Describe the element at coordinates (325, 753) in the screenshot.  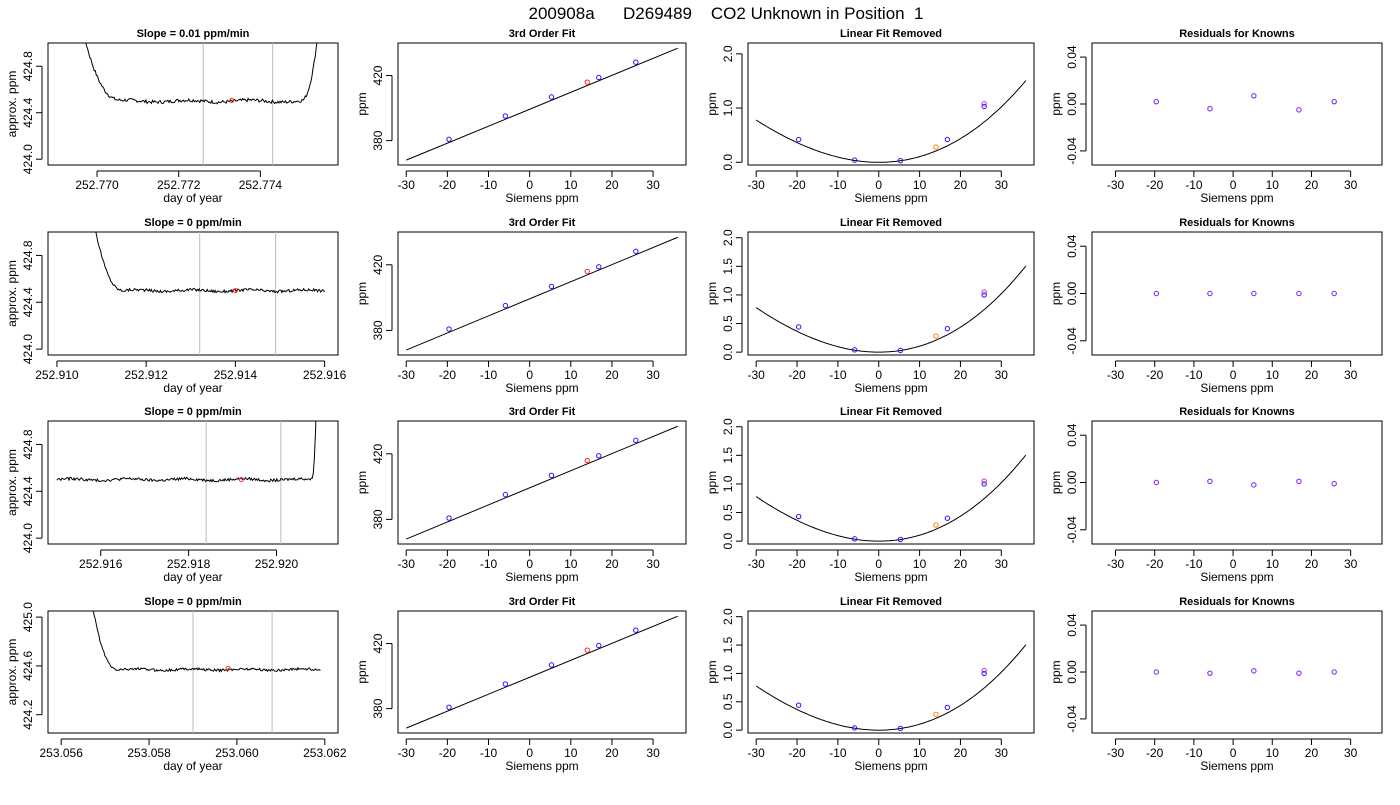
I see `x-tick-label: 253.062` at that location.